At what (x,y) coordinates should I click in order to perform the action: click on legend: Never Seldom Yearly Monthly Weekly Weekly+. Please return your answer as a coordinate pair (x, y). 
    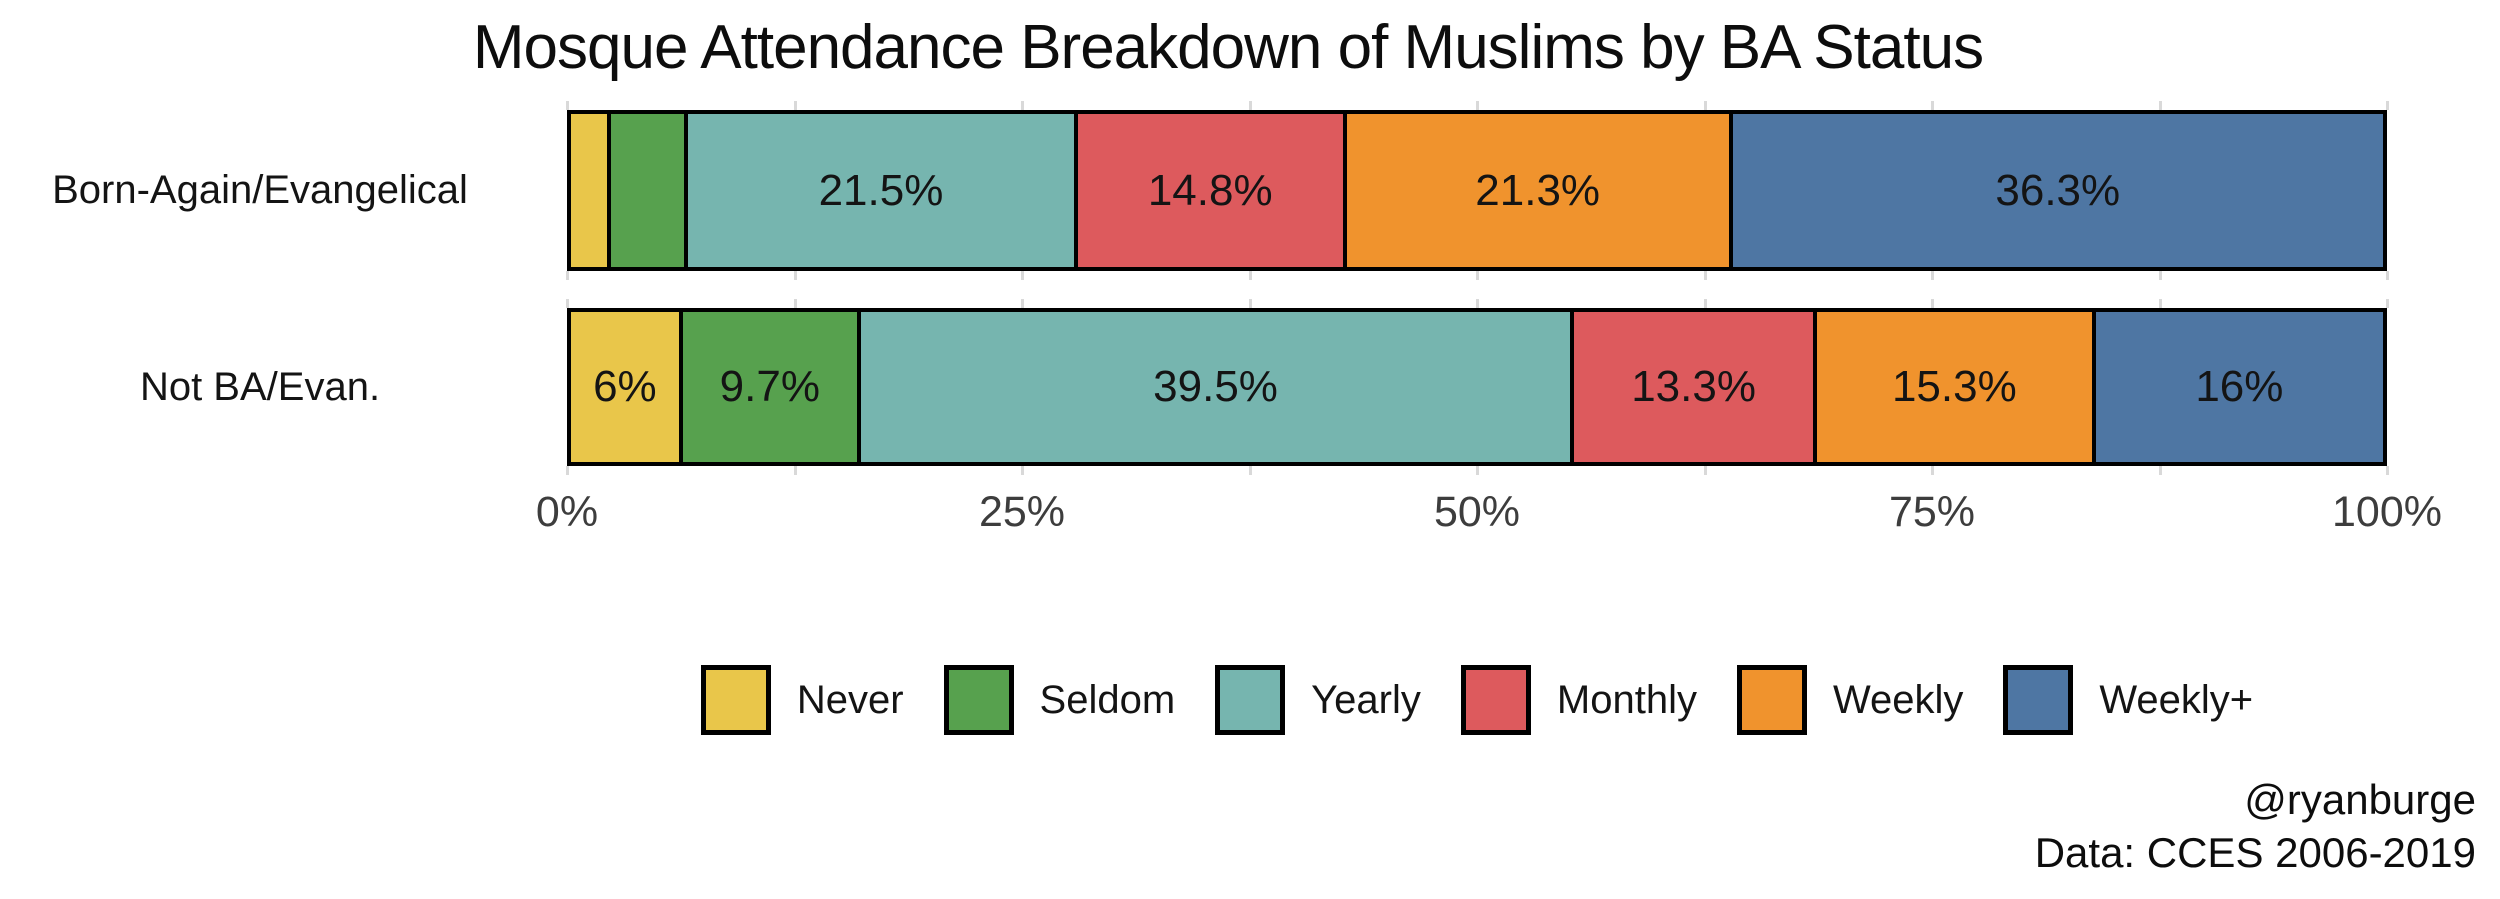
    Looking at the image, I should click on (1477, 700).